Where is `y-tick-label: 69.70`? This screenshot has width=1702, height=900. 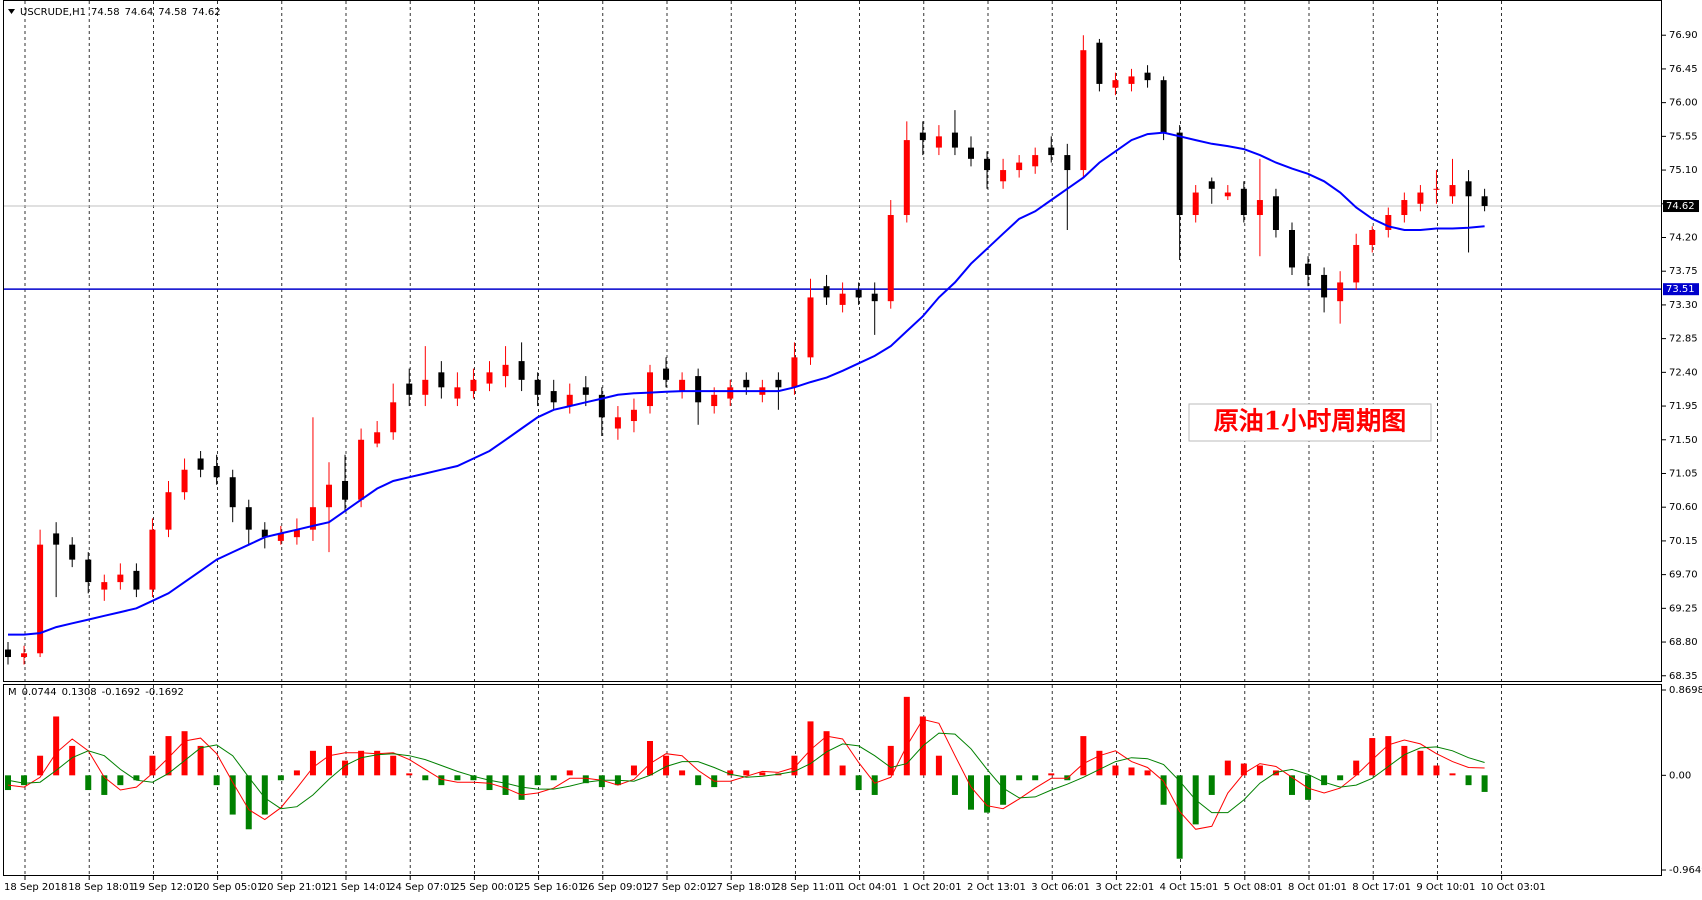
y-tick-label: 69.70 is located at coordinates (1683, 575).